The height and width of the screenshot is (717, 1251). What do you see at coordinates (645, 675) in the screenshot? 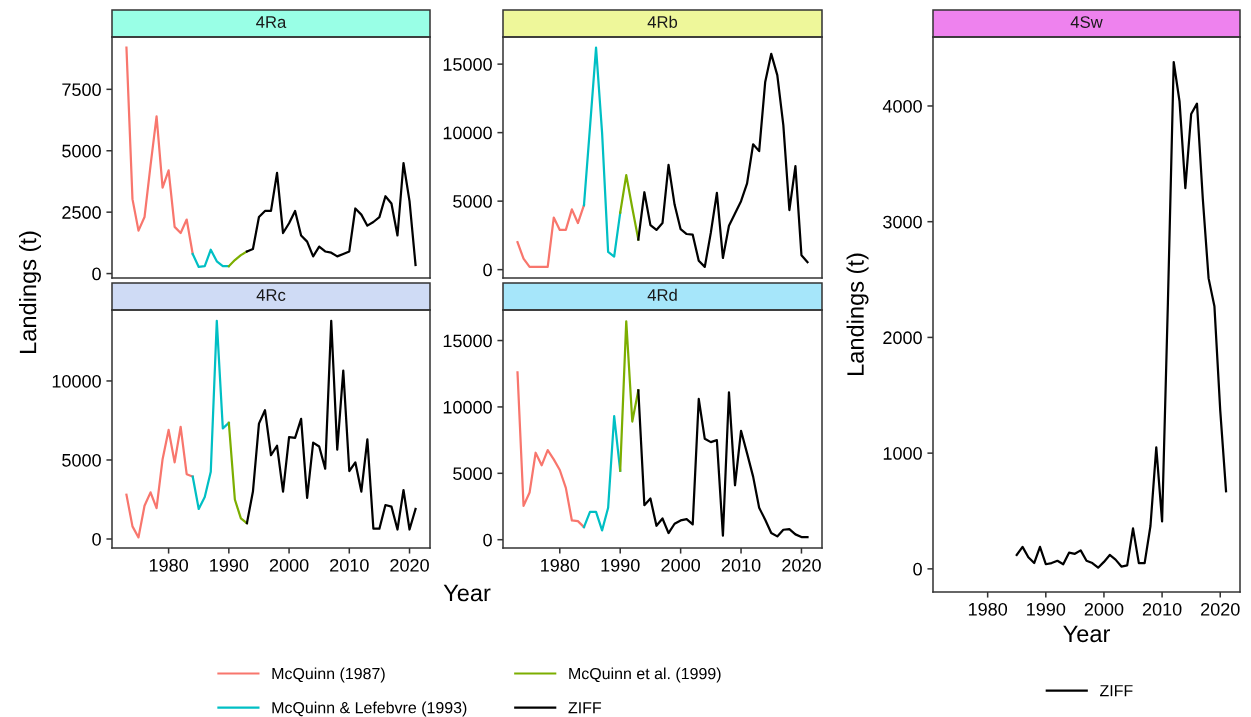
I see `legend-label: McQuinn et al. (1999)` at bounding box center [645, 675].